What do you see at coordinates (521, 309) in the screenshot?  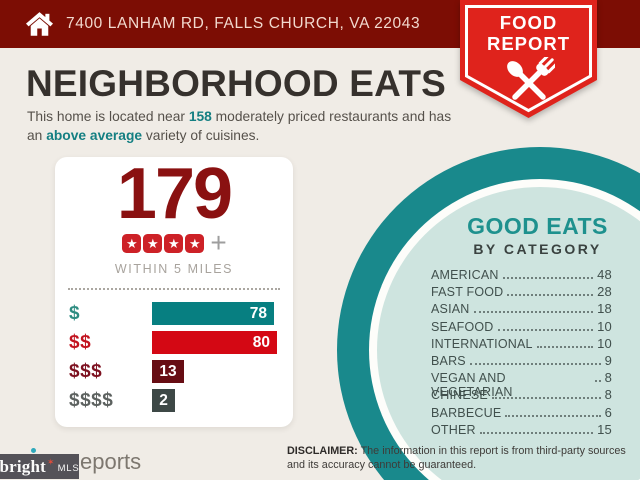 I see `category-row: ASIAN 18` at bounding box center [521, 309].